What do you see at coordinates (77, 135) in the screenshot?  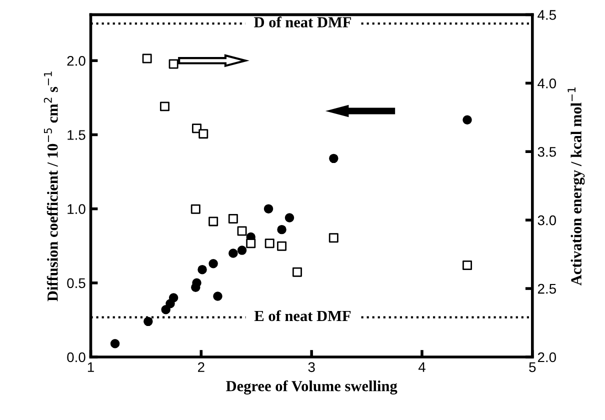 I see `y-tick-label: 1.5` at bounding box center [77, 135].